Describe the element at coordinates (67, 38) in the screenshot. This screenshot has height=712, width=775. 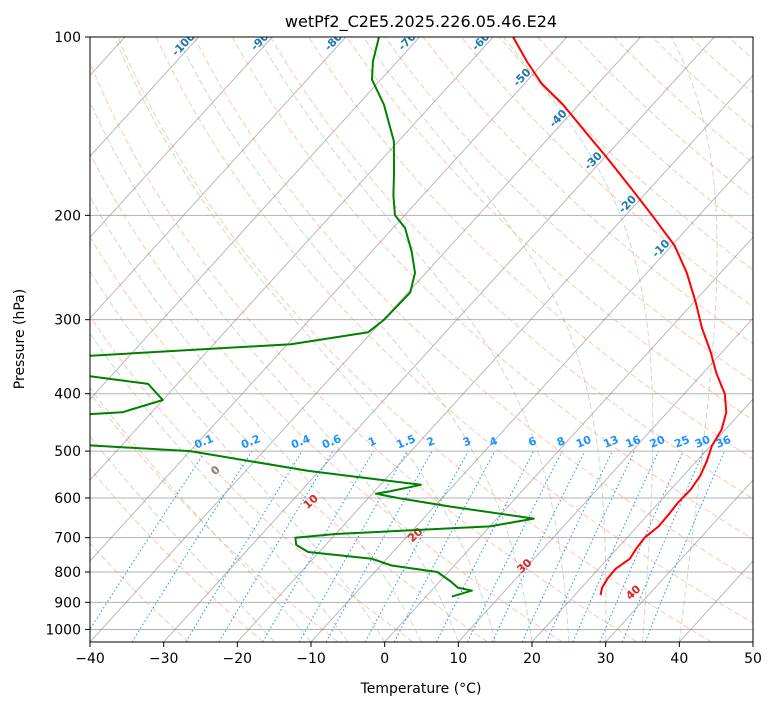
I see `y-tick-label: 100` at that location.